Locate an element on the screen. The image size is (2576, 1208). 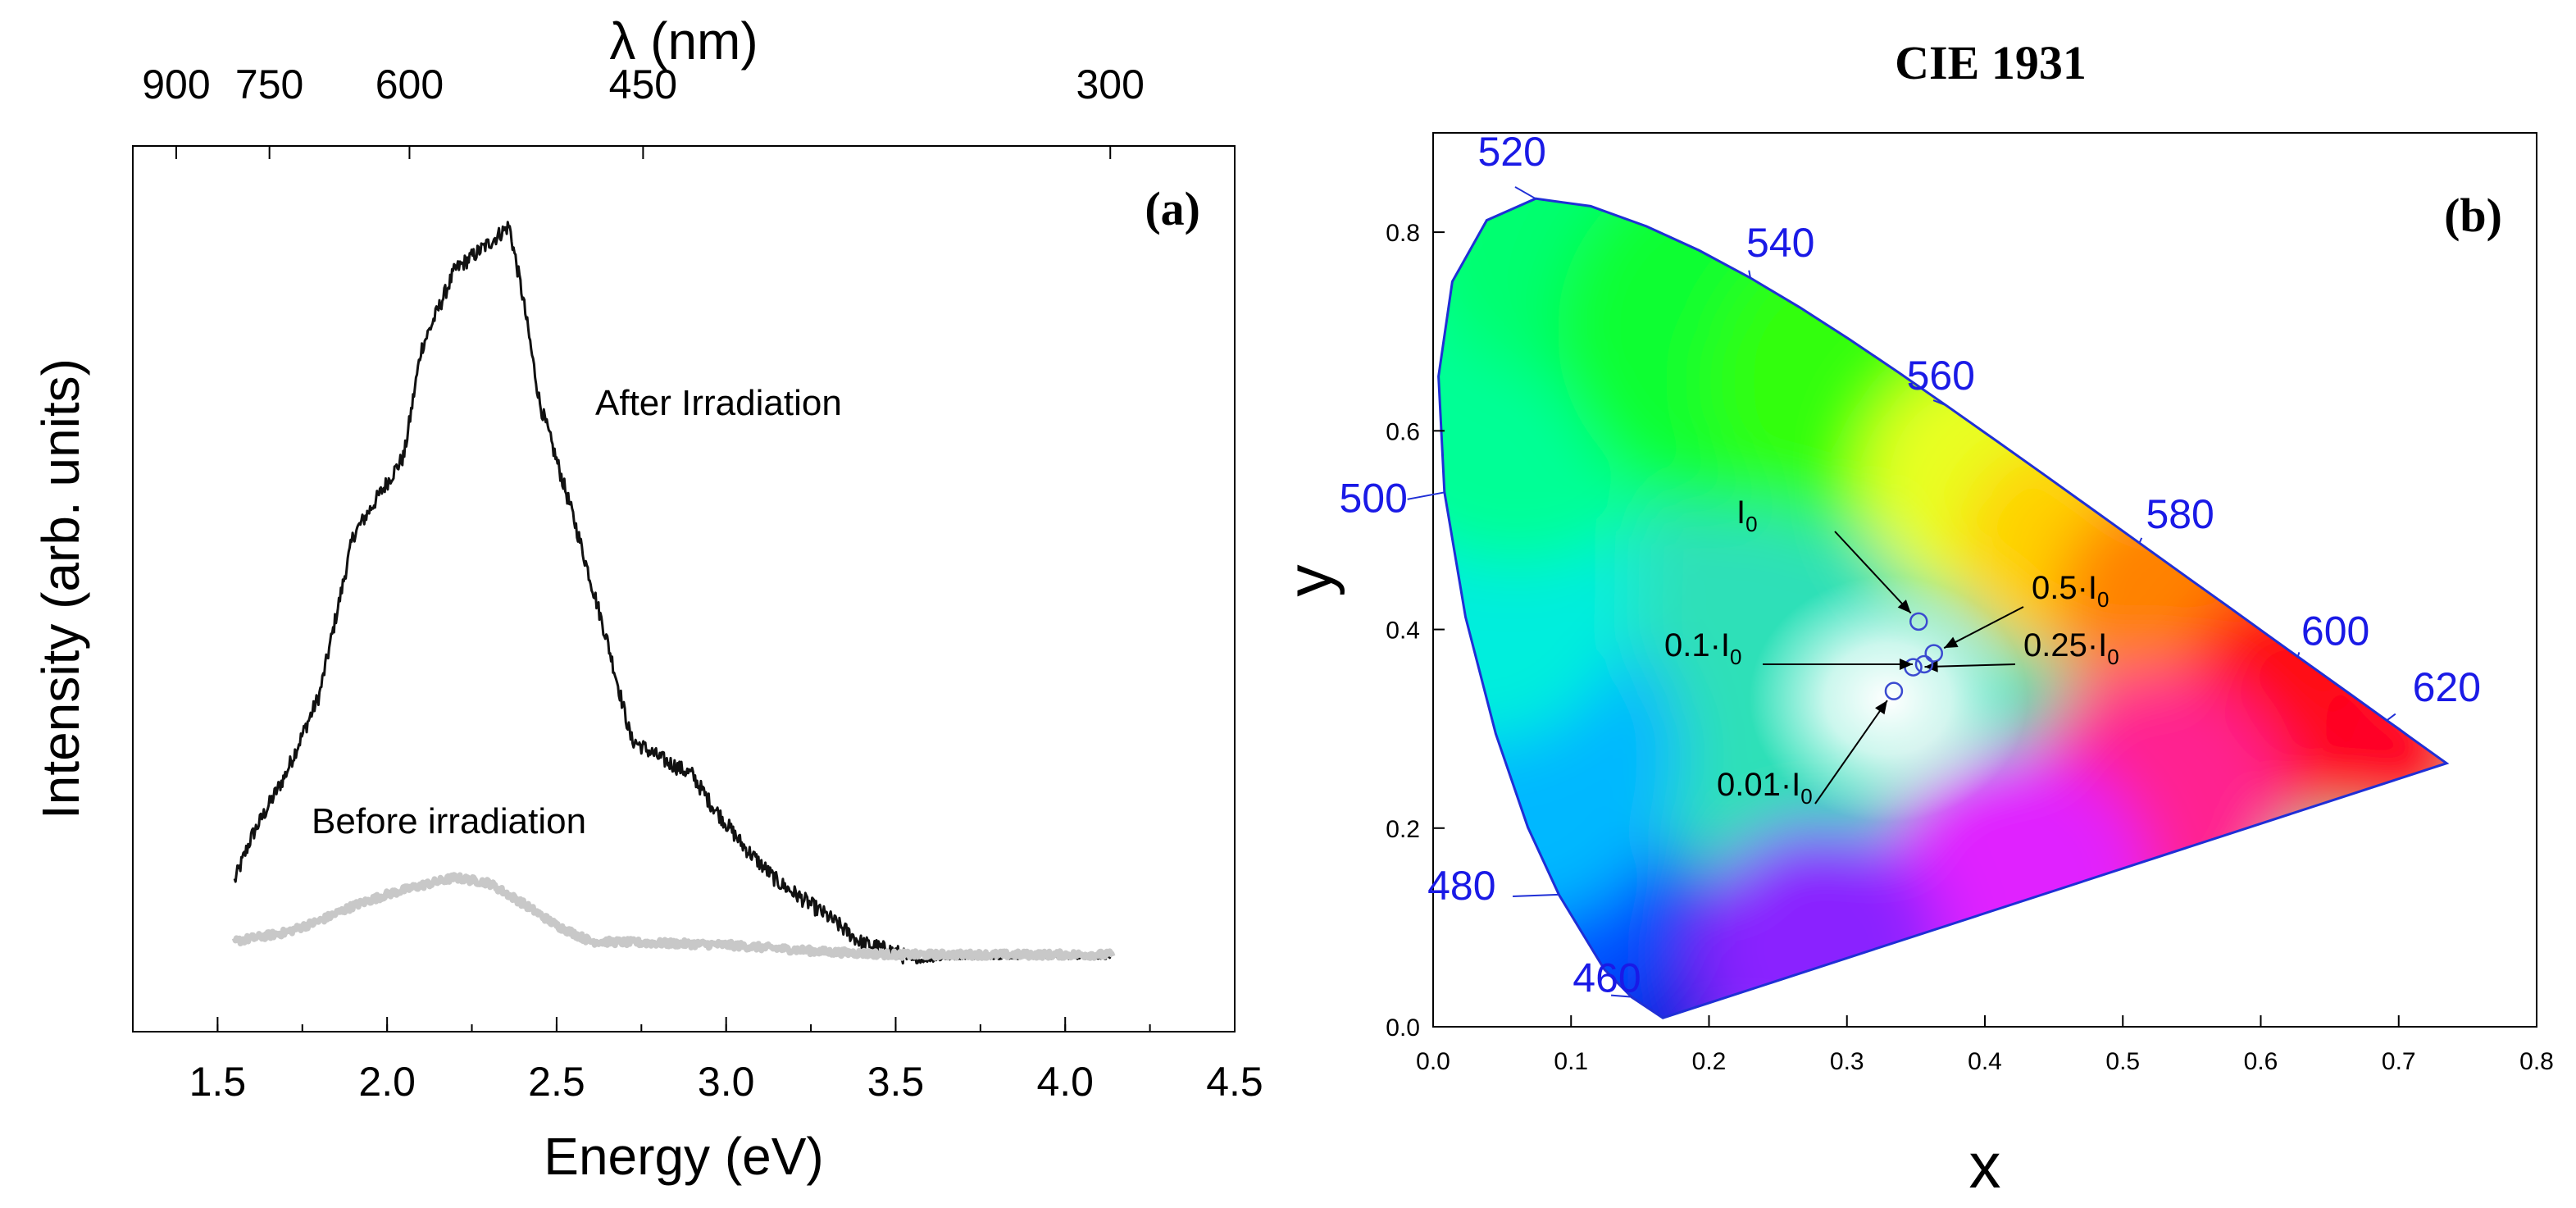
panel-b-x-axis-title: x is located at coordinates (1985, 1165).